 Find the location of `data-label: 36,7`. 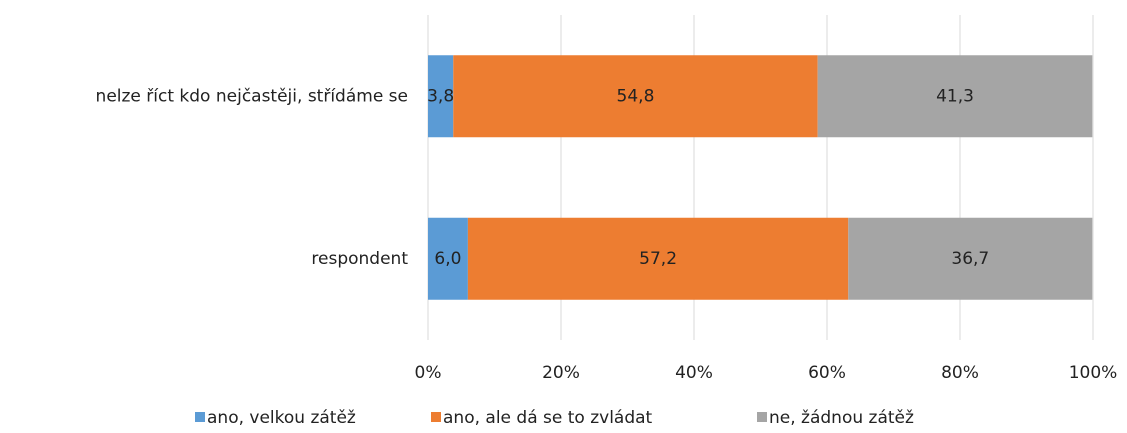

data-label: 36,7 is located at coordinates (970, 259).